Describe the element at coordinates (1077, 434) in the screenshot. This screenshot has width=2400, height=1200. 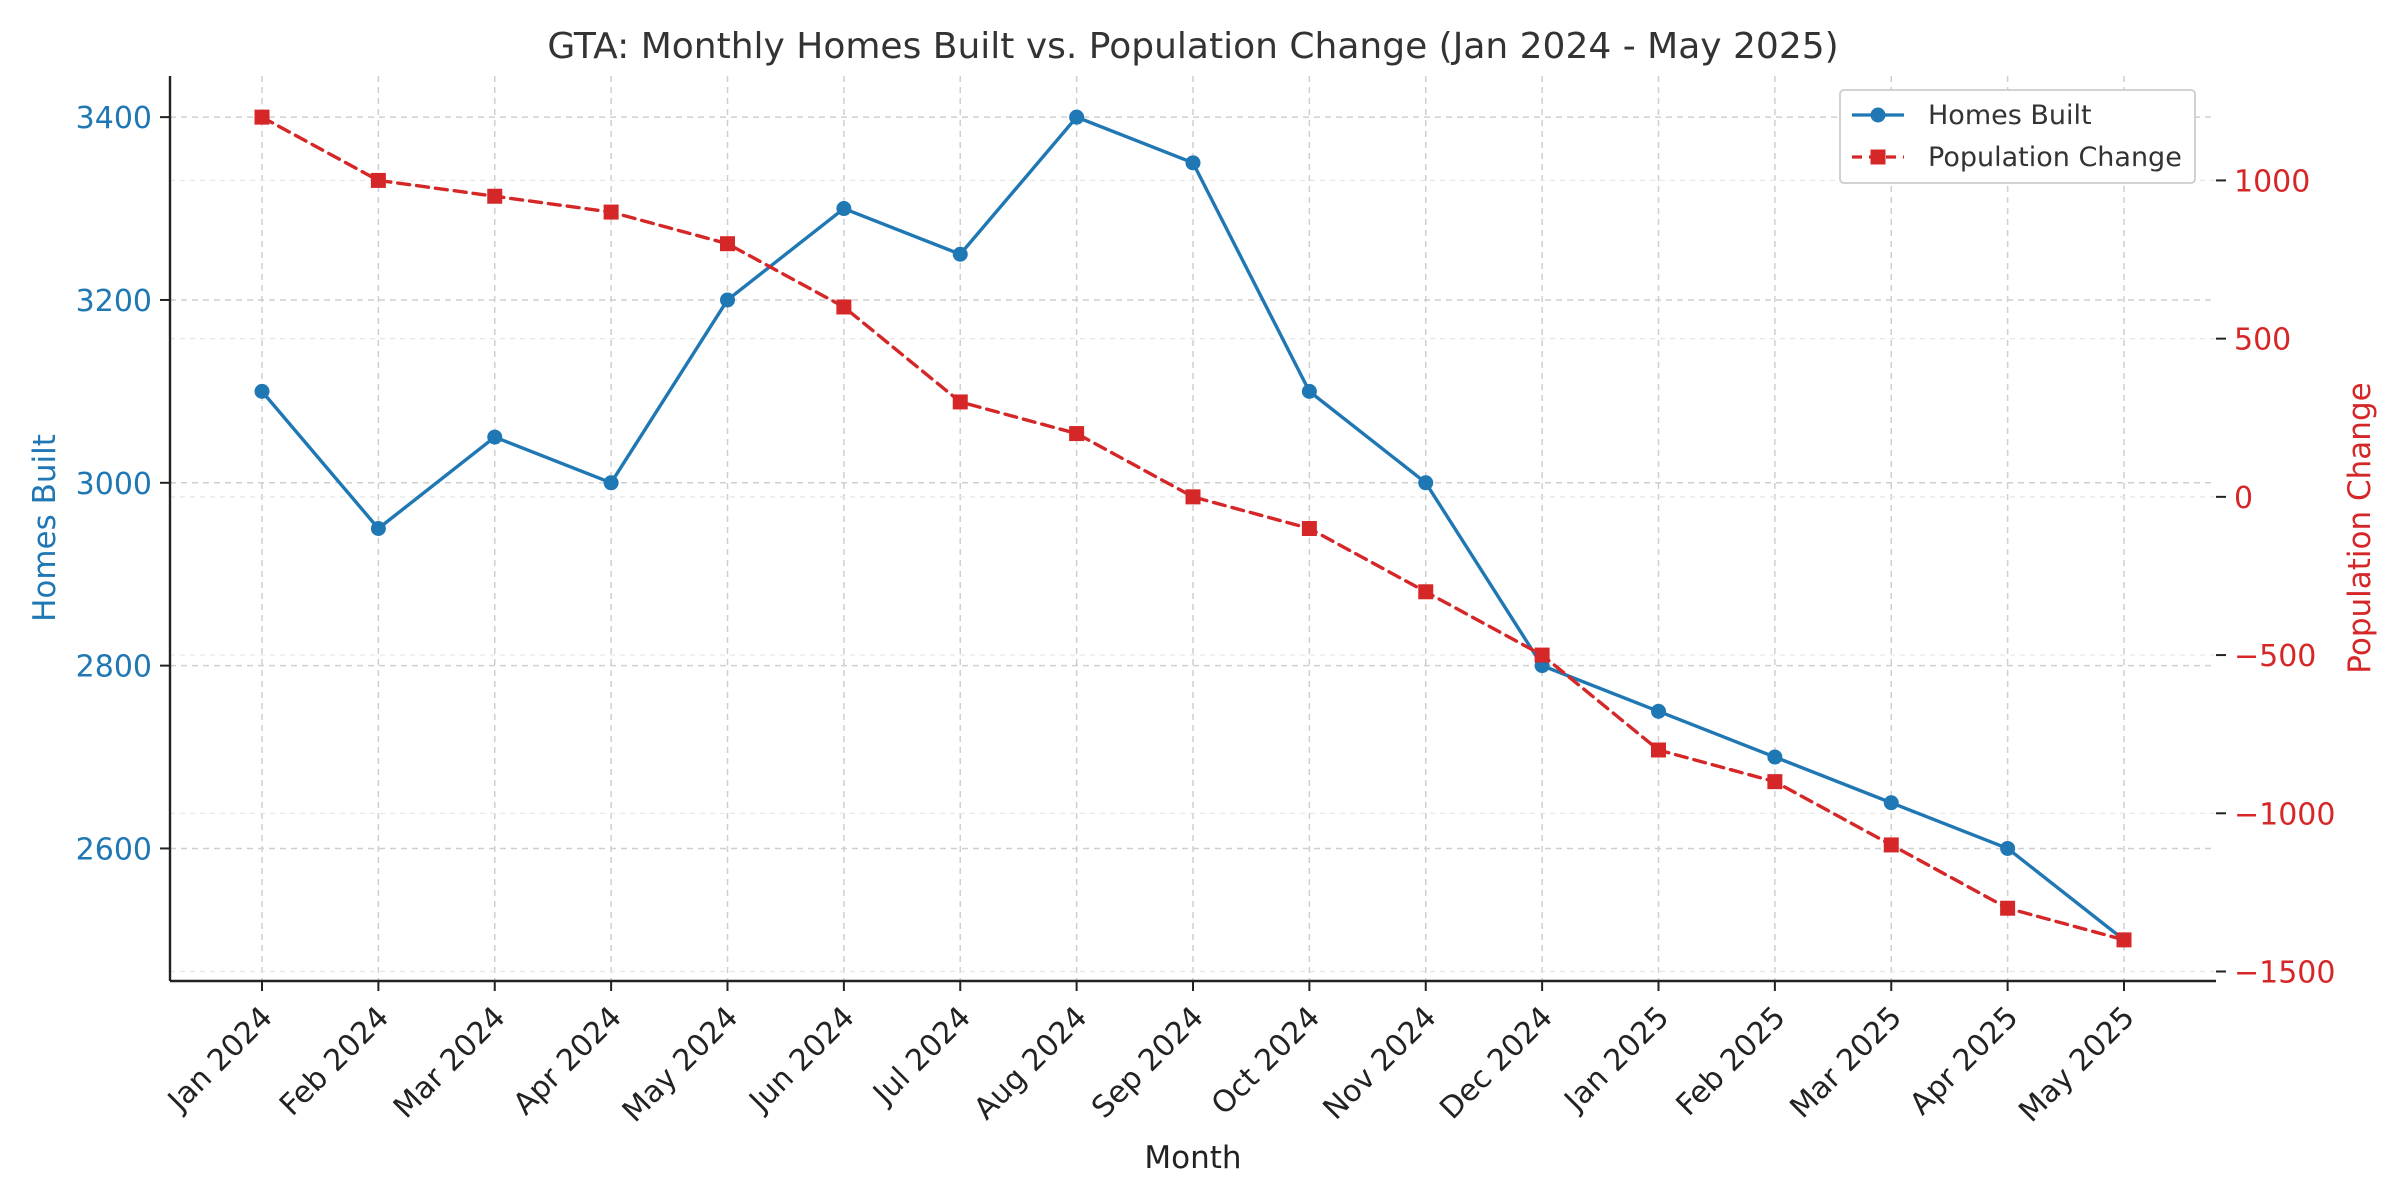
I see `data-point-population-change-aug-2024` at that location.